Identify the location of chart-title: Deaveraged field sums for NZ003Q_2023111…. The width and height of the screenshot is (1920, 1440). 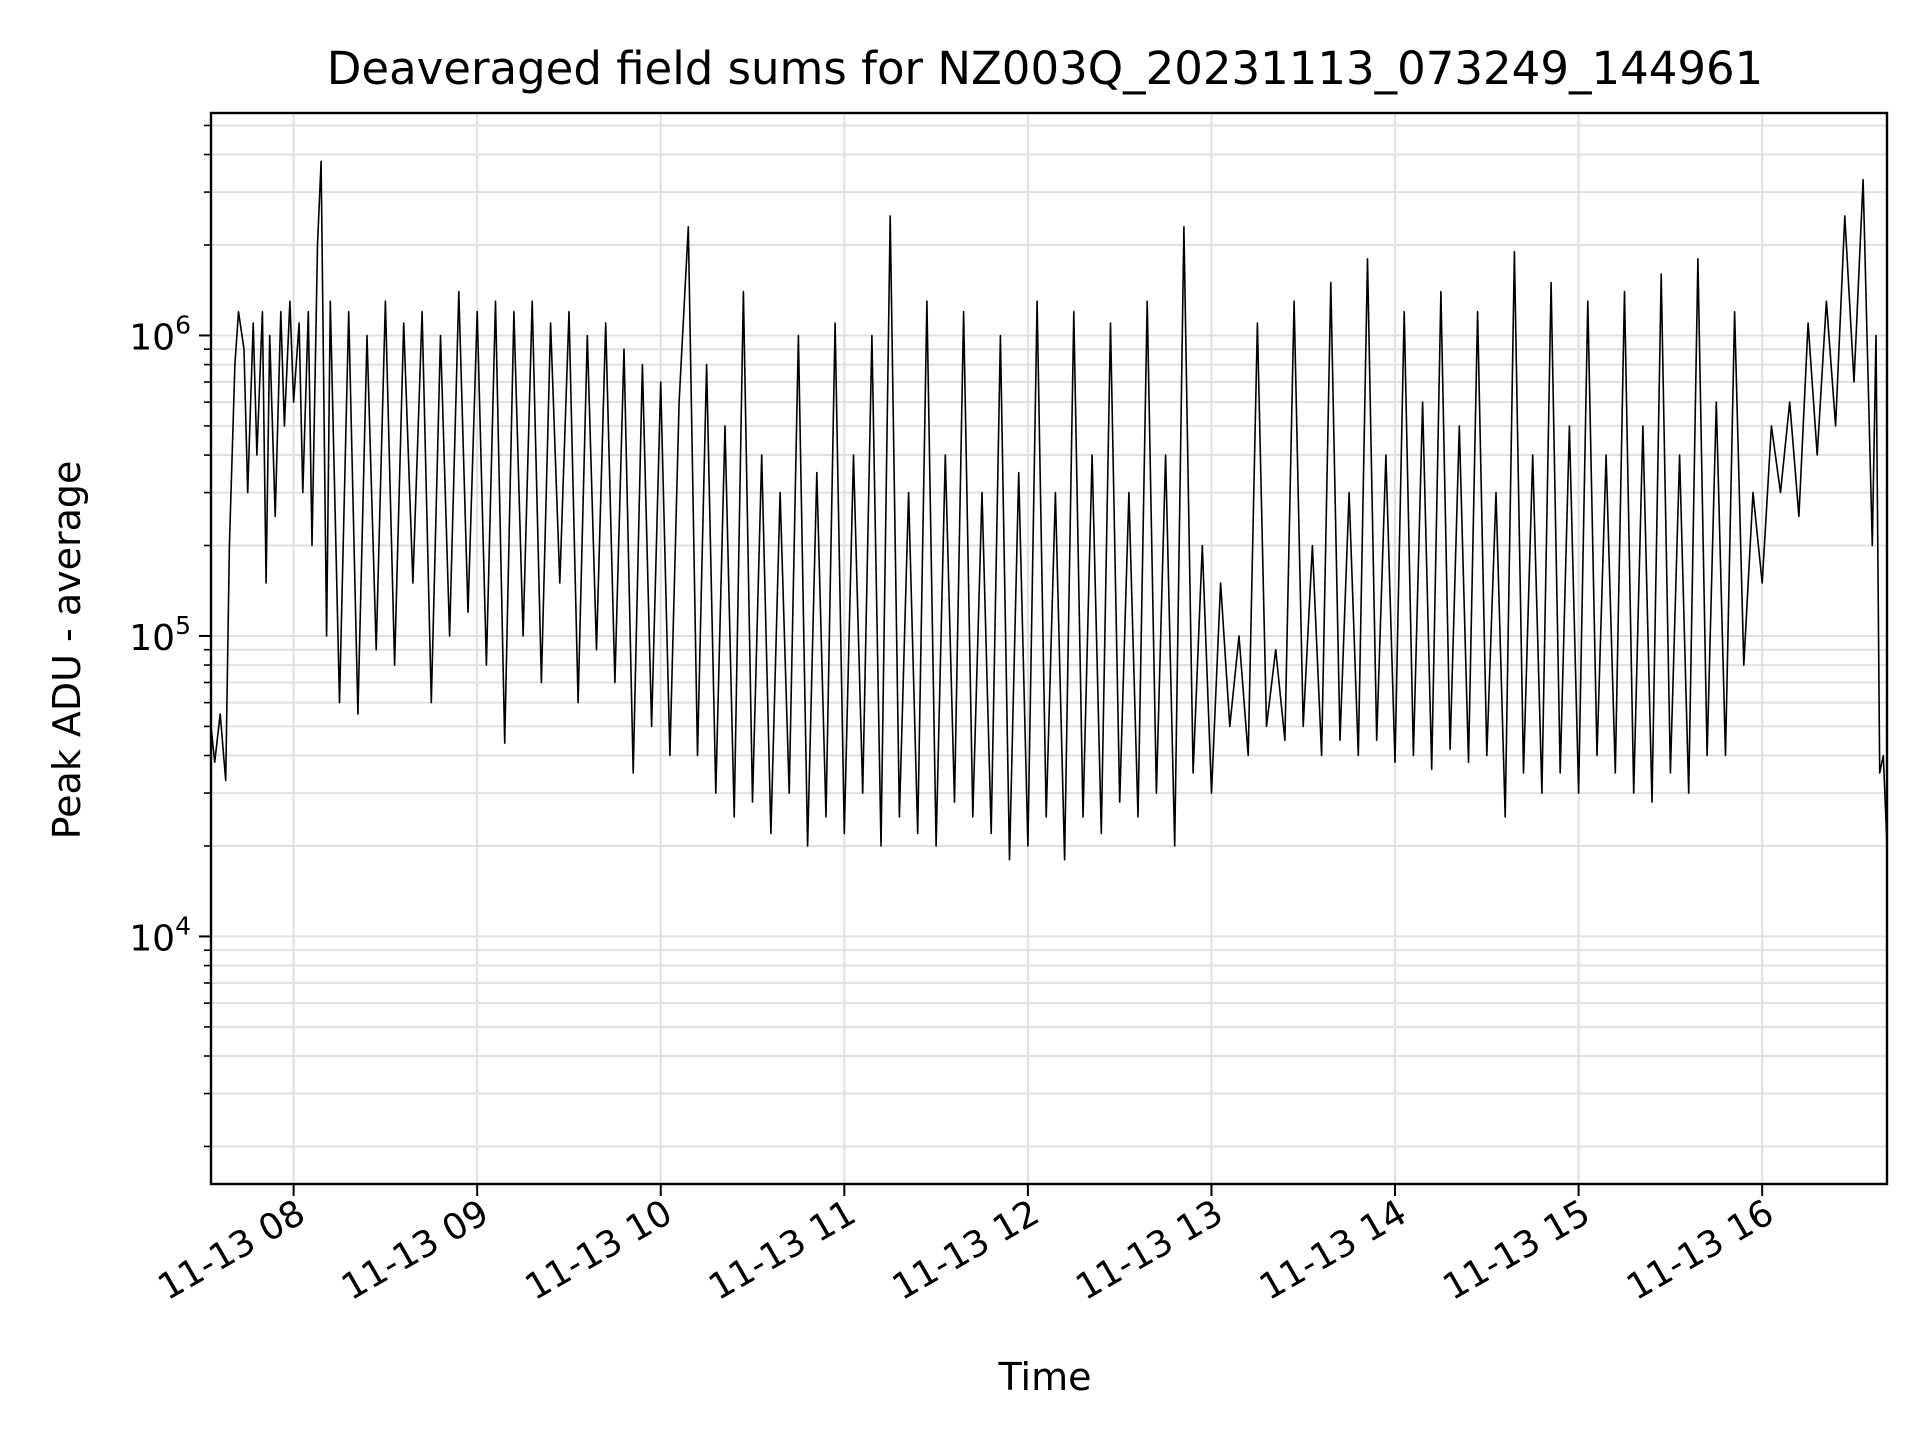
(1045, 68).